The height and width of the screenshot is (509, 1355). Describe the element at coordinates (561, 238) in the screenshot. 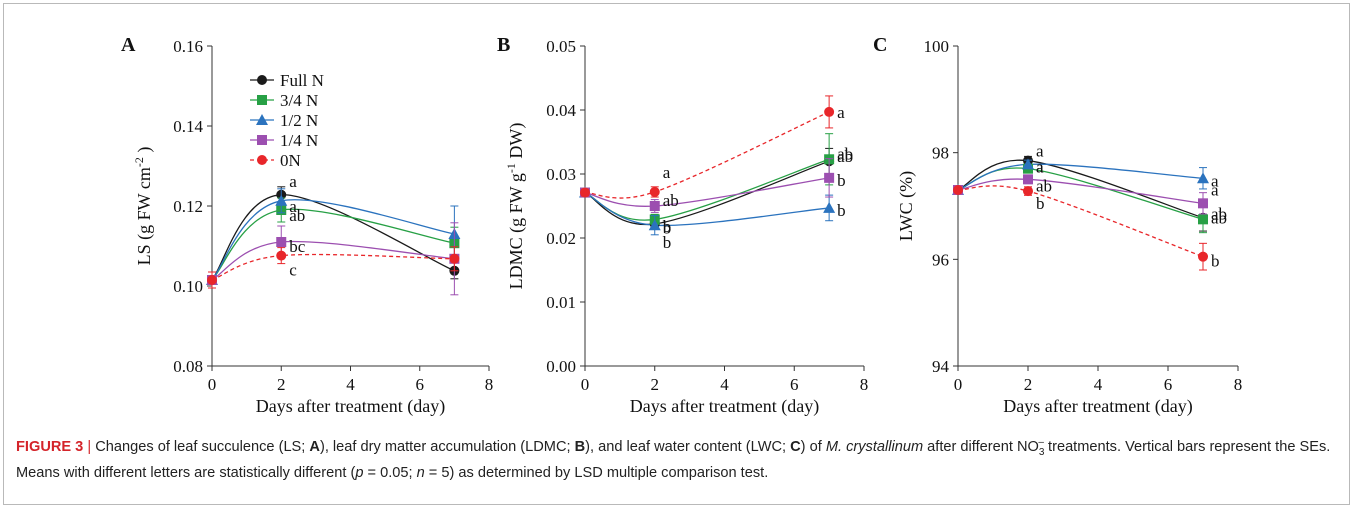

I see `y-tick-label: 0.02` at that location.